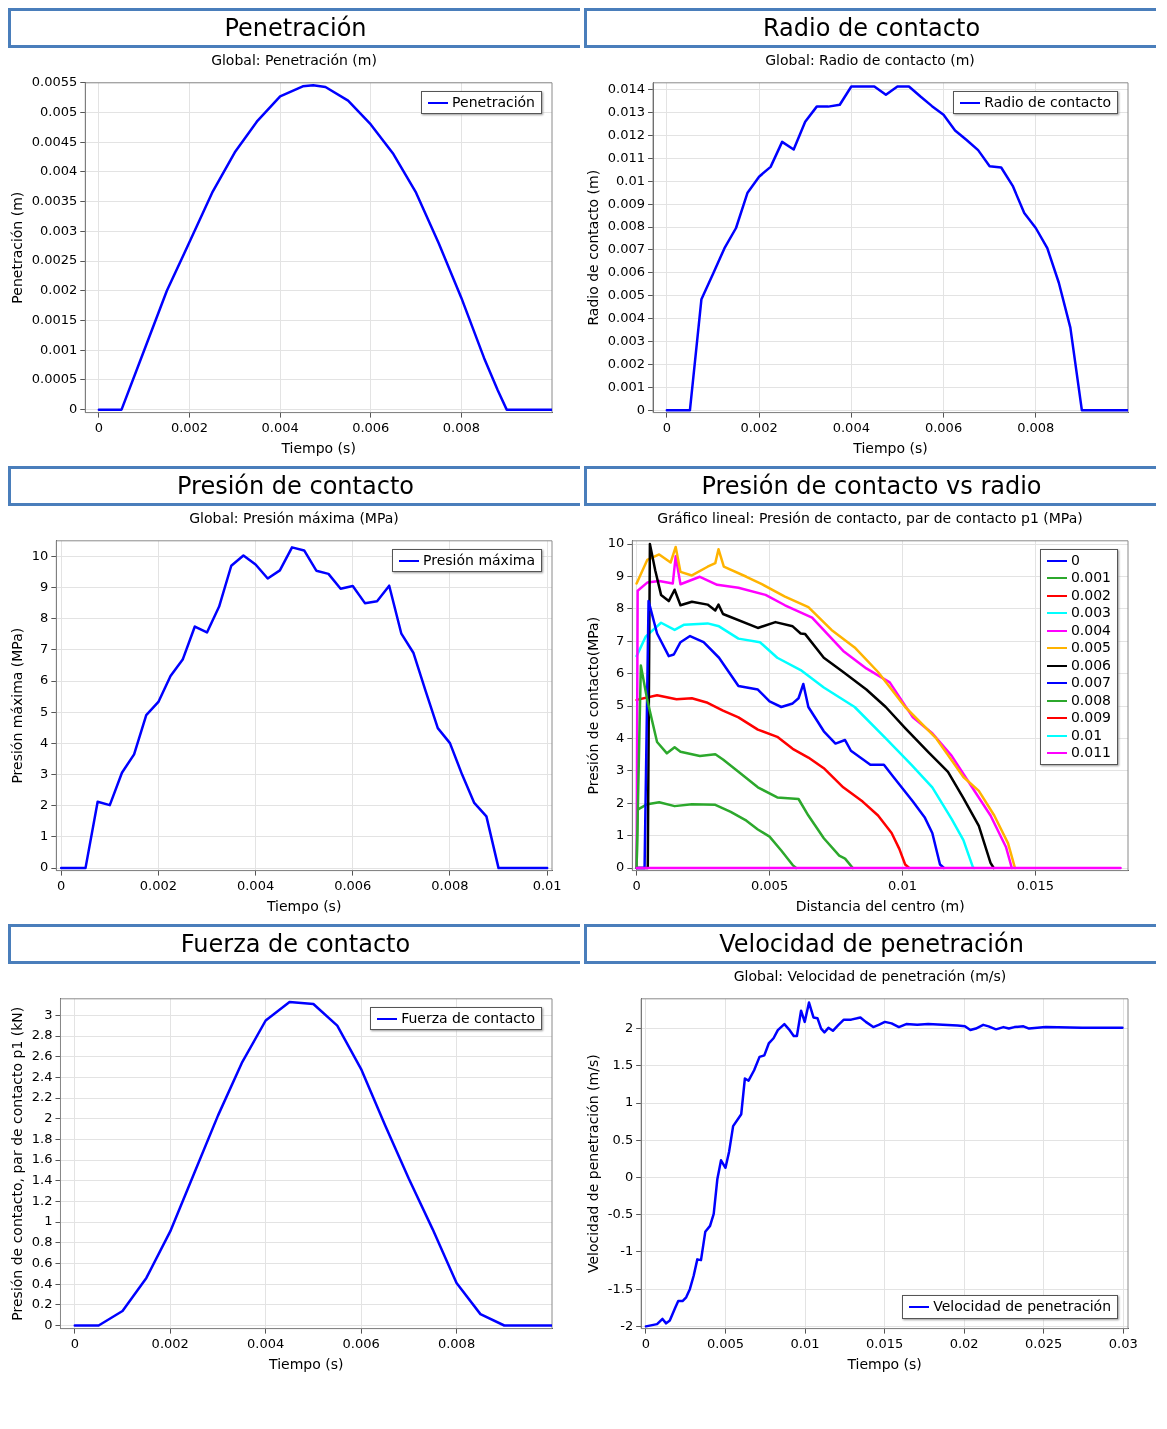  What do you see at coordinates (44, 680) in the screenshot?
I see `y-tick-label: 6` at bounding box center [44, 680].